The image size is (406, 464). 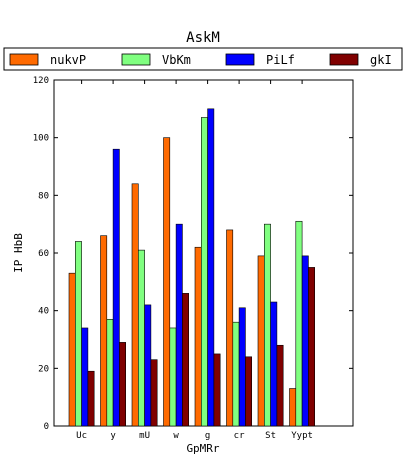 I want to click on bar-PiLf-mU, so click(x=148, y=365).